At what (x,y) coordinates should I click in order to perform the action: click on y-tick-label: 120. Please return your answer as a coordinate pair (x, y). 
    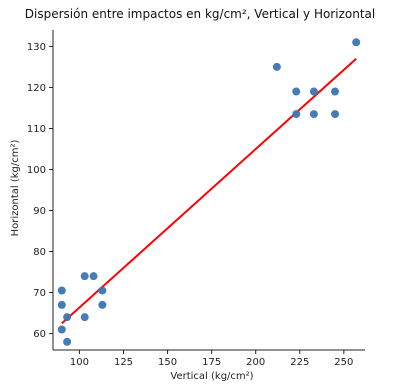
    Looking at the image, I should click on (36, 88).